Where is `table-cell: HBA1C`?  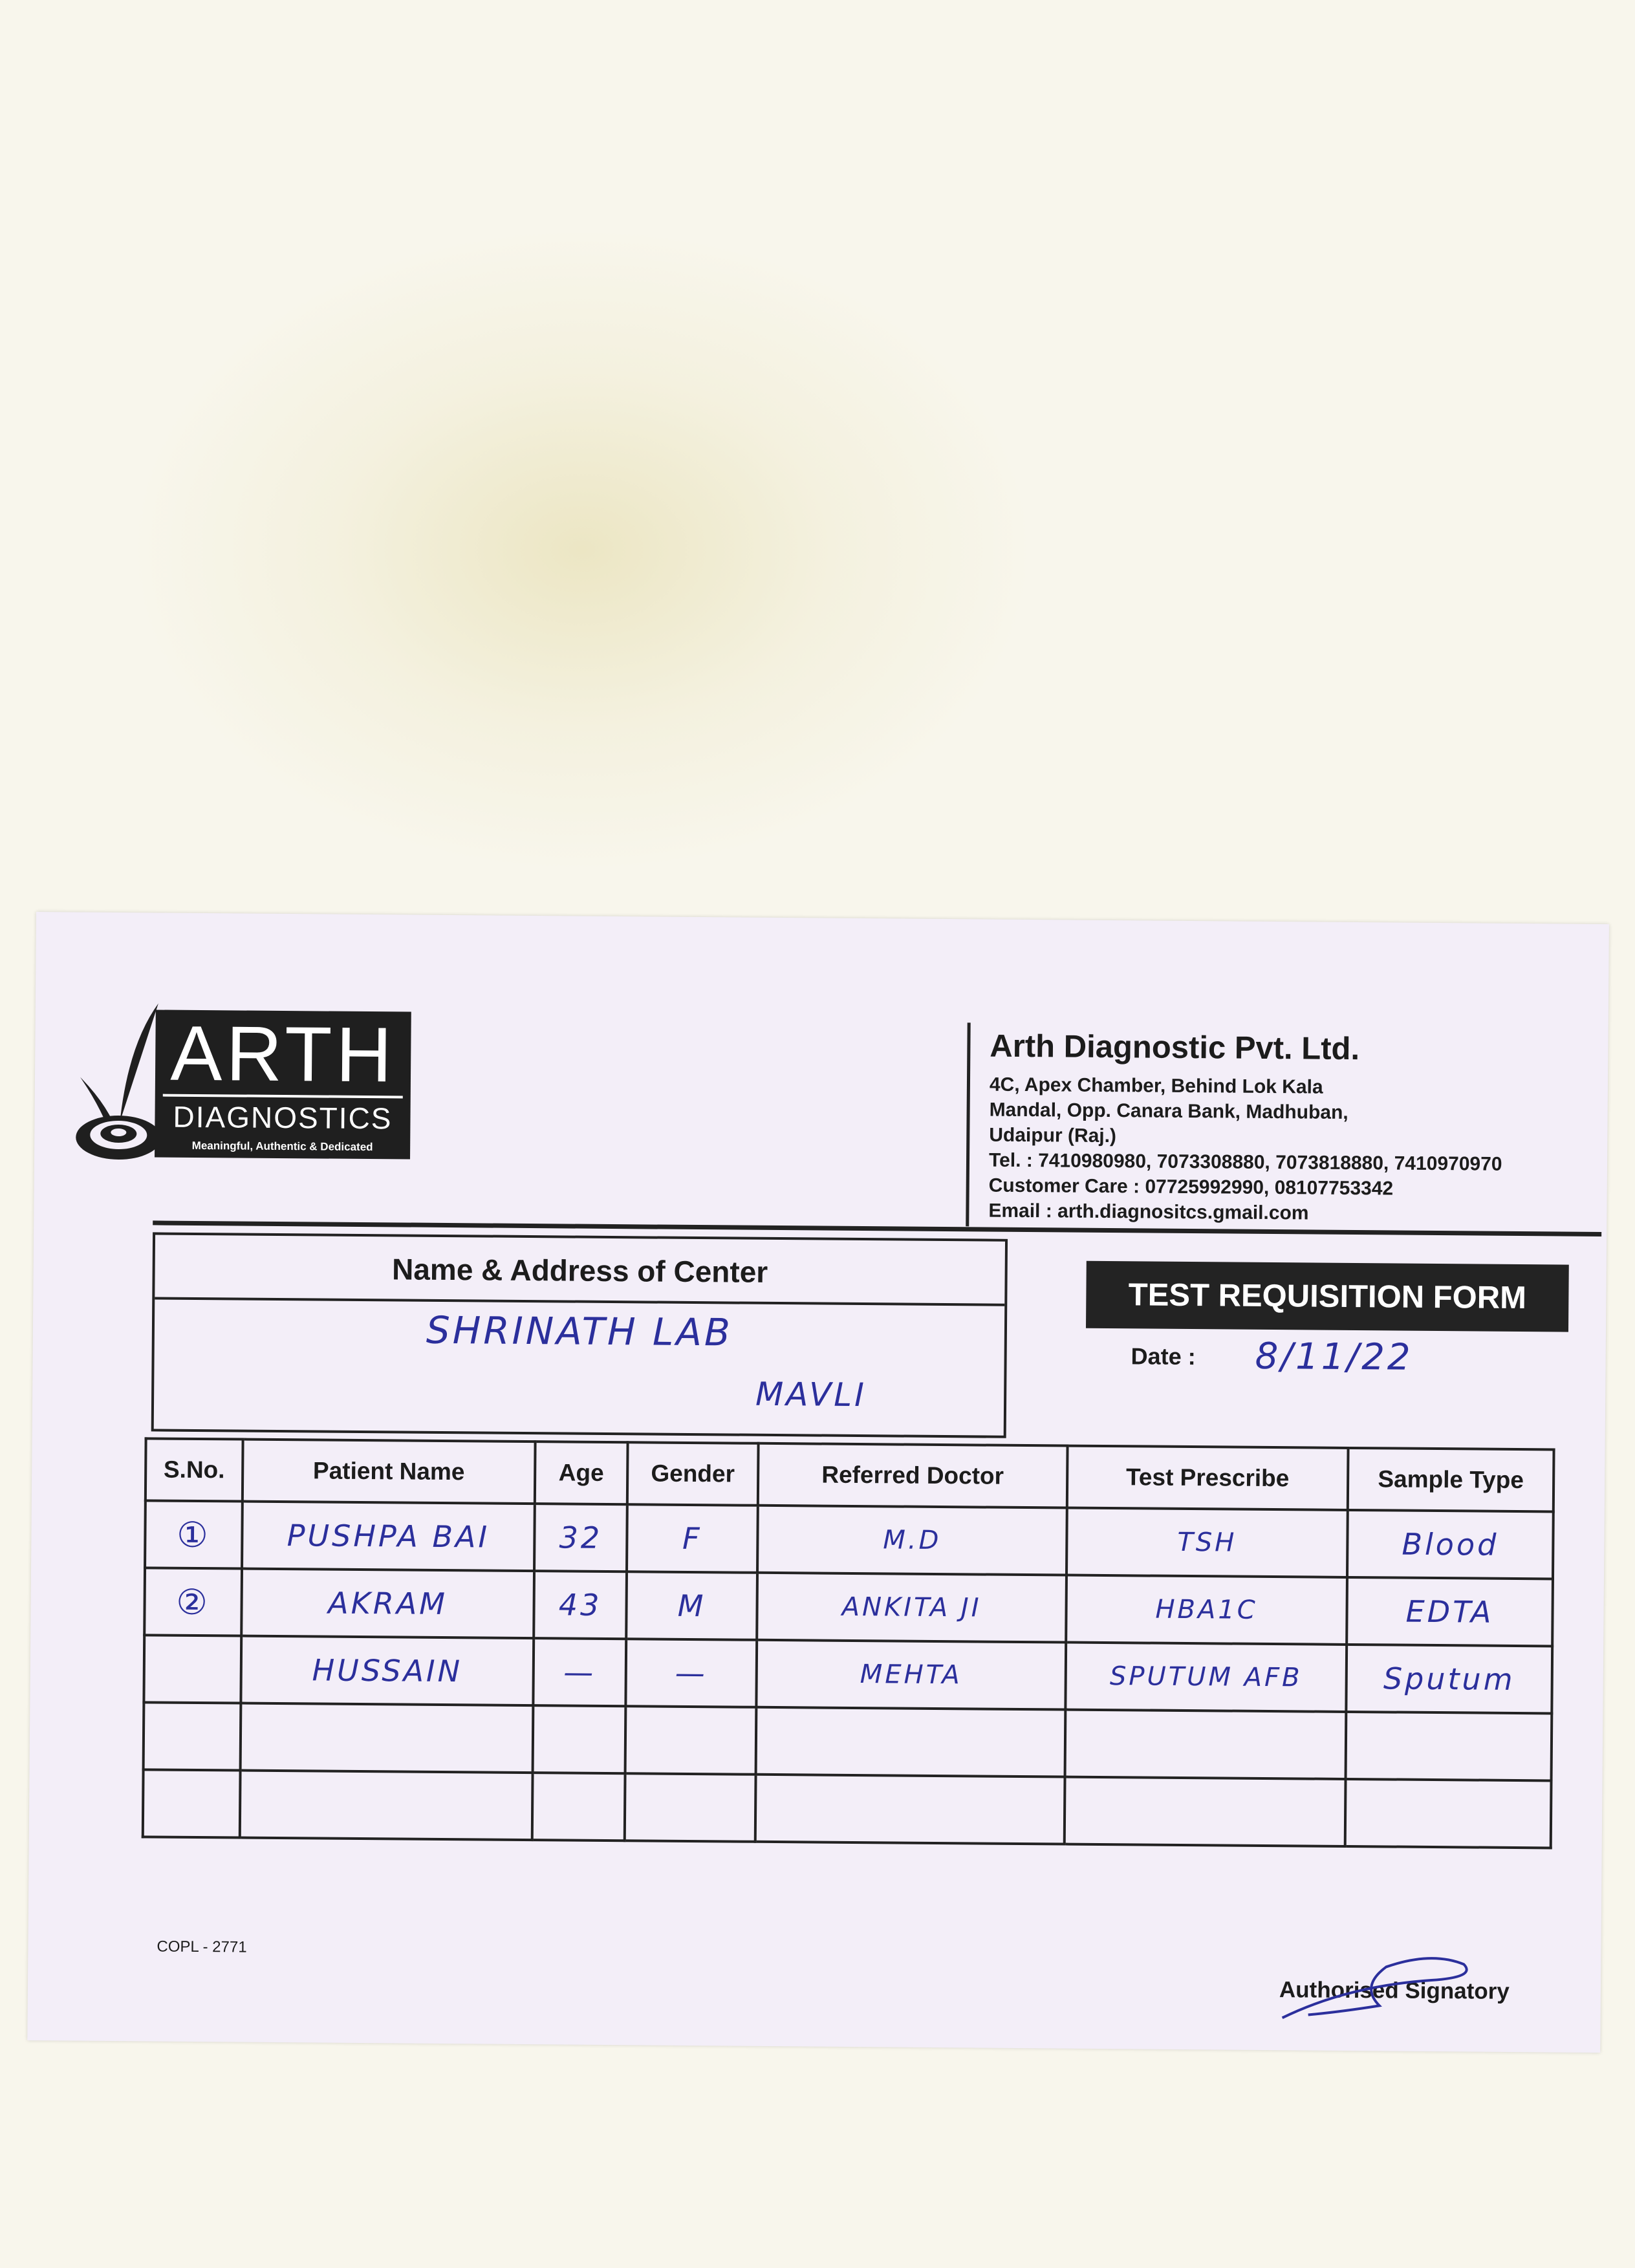 table-cell: HBA1C is located at coordinates (1206, 1610).